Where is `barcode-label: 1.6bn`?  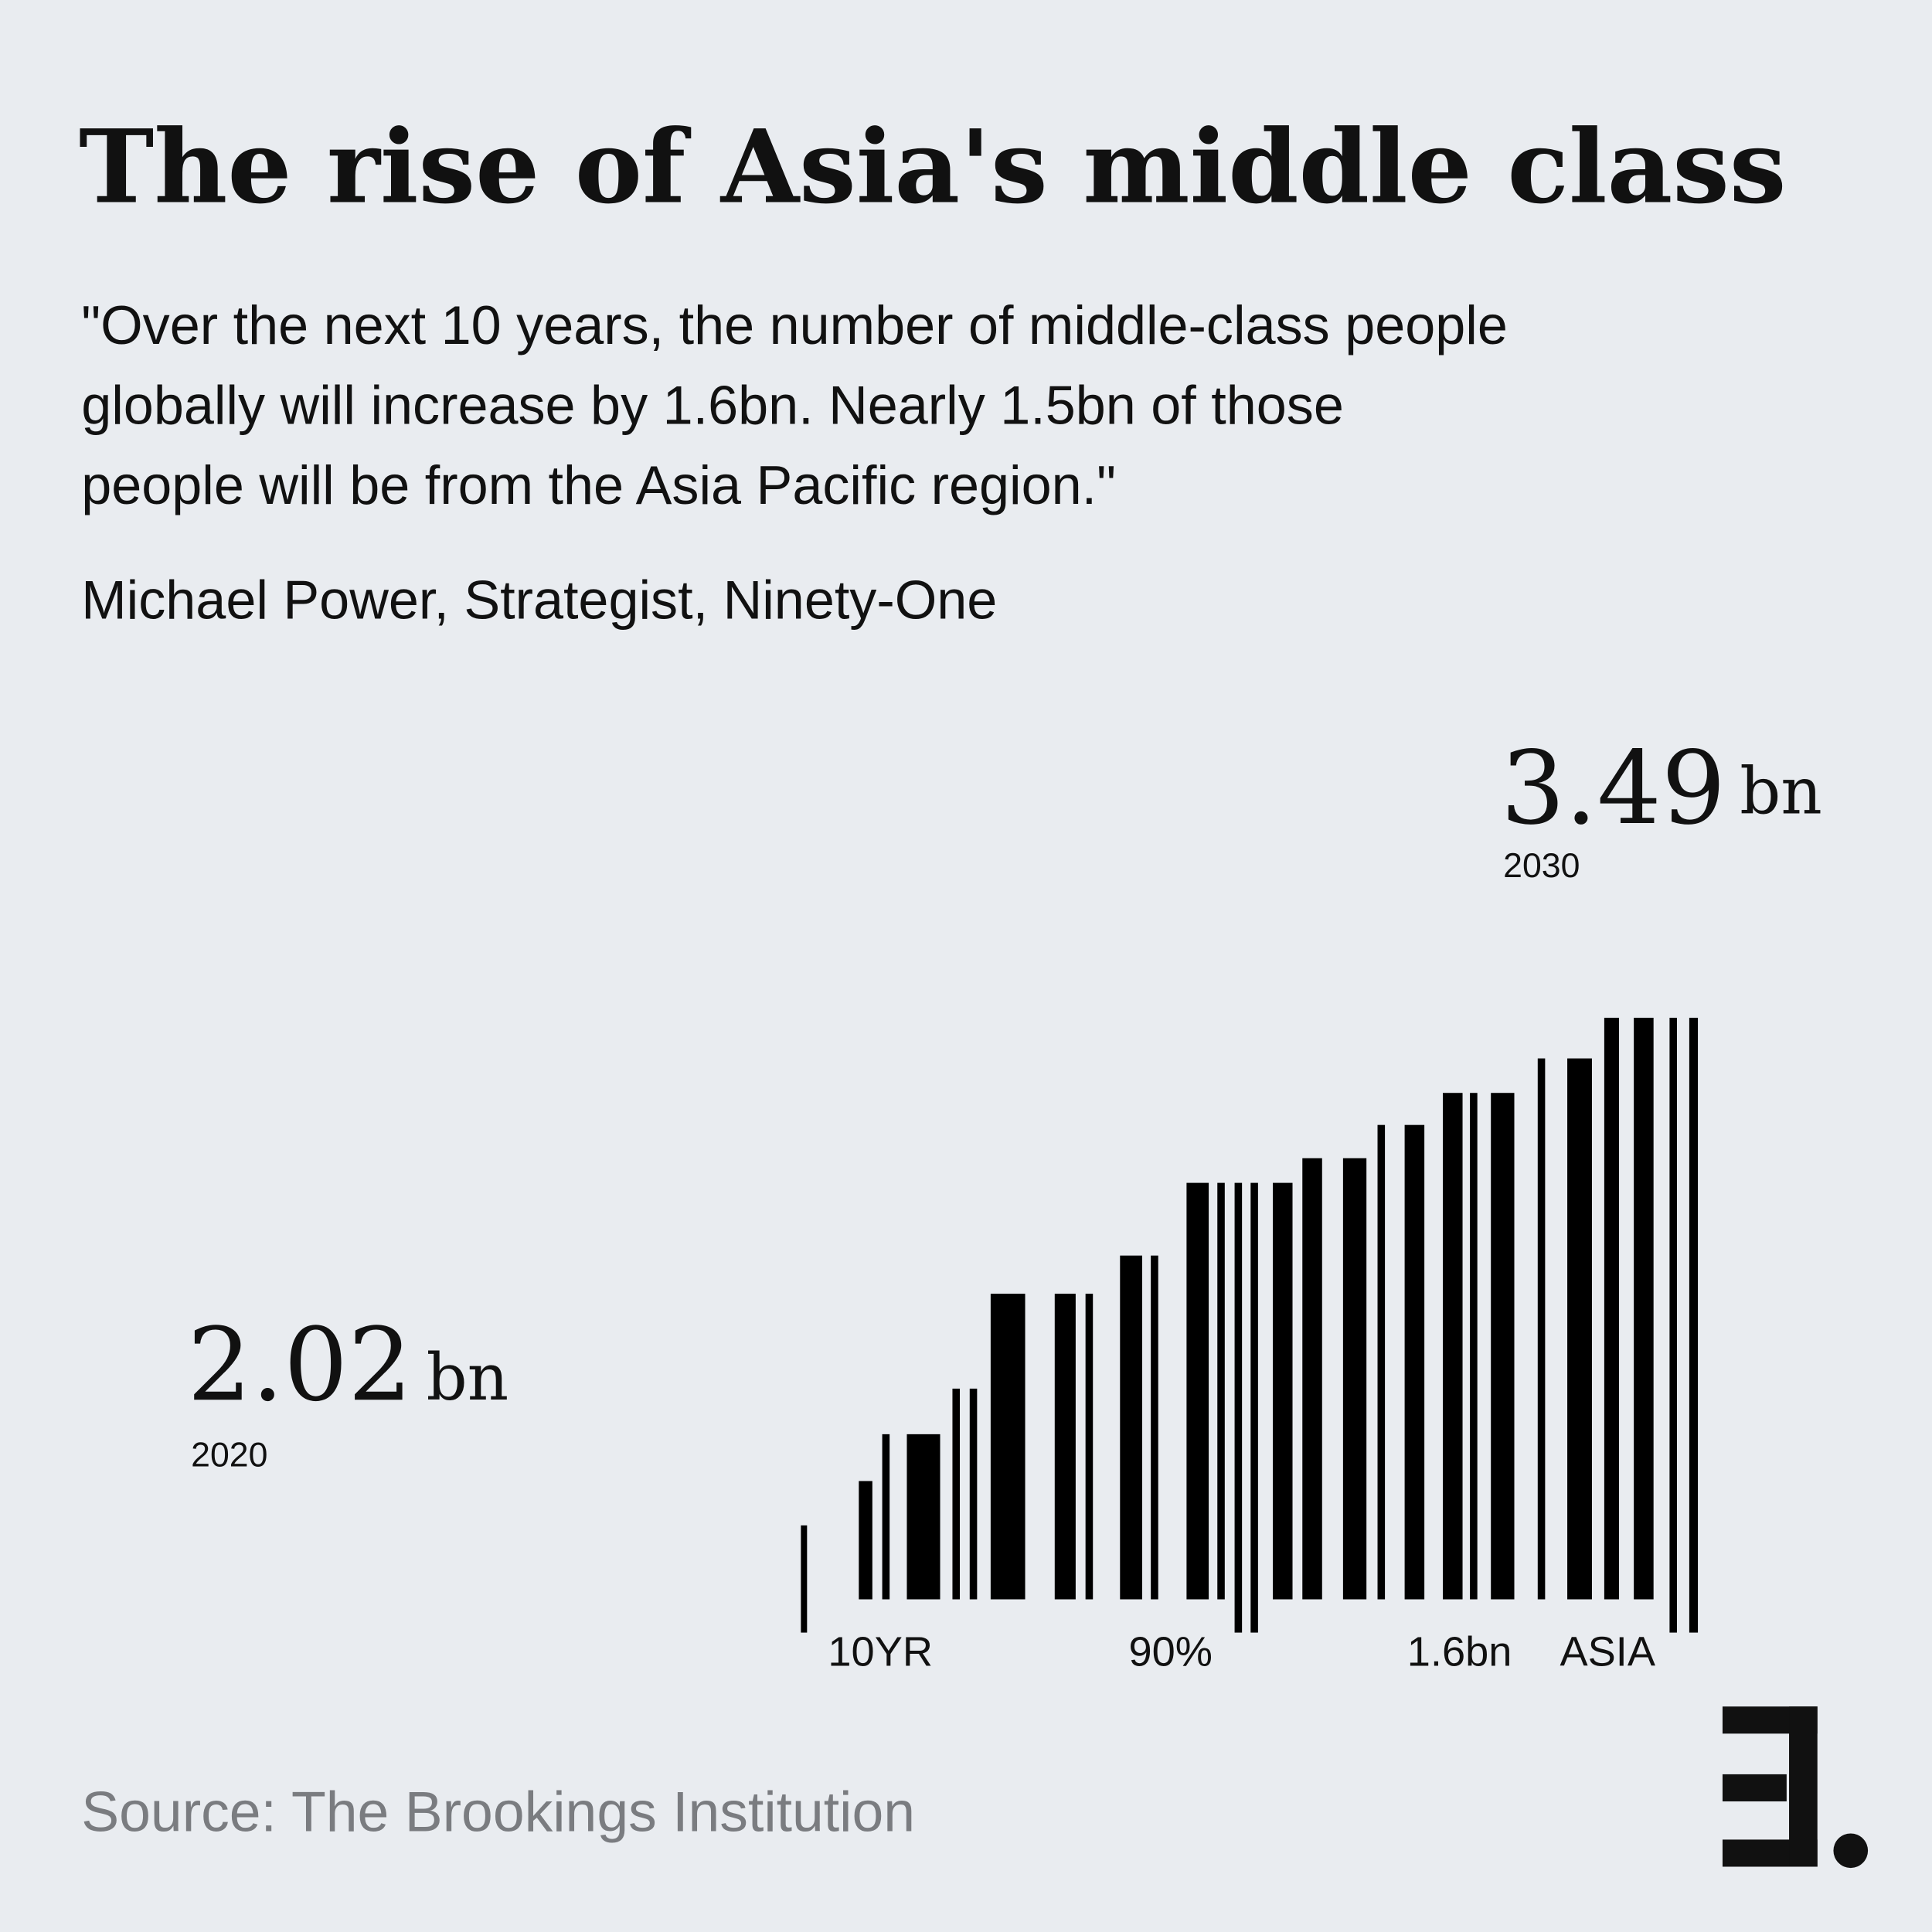 barcode-label: 1.6bn is located at coordinates (1460, 1652).